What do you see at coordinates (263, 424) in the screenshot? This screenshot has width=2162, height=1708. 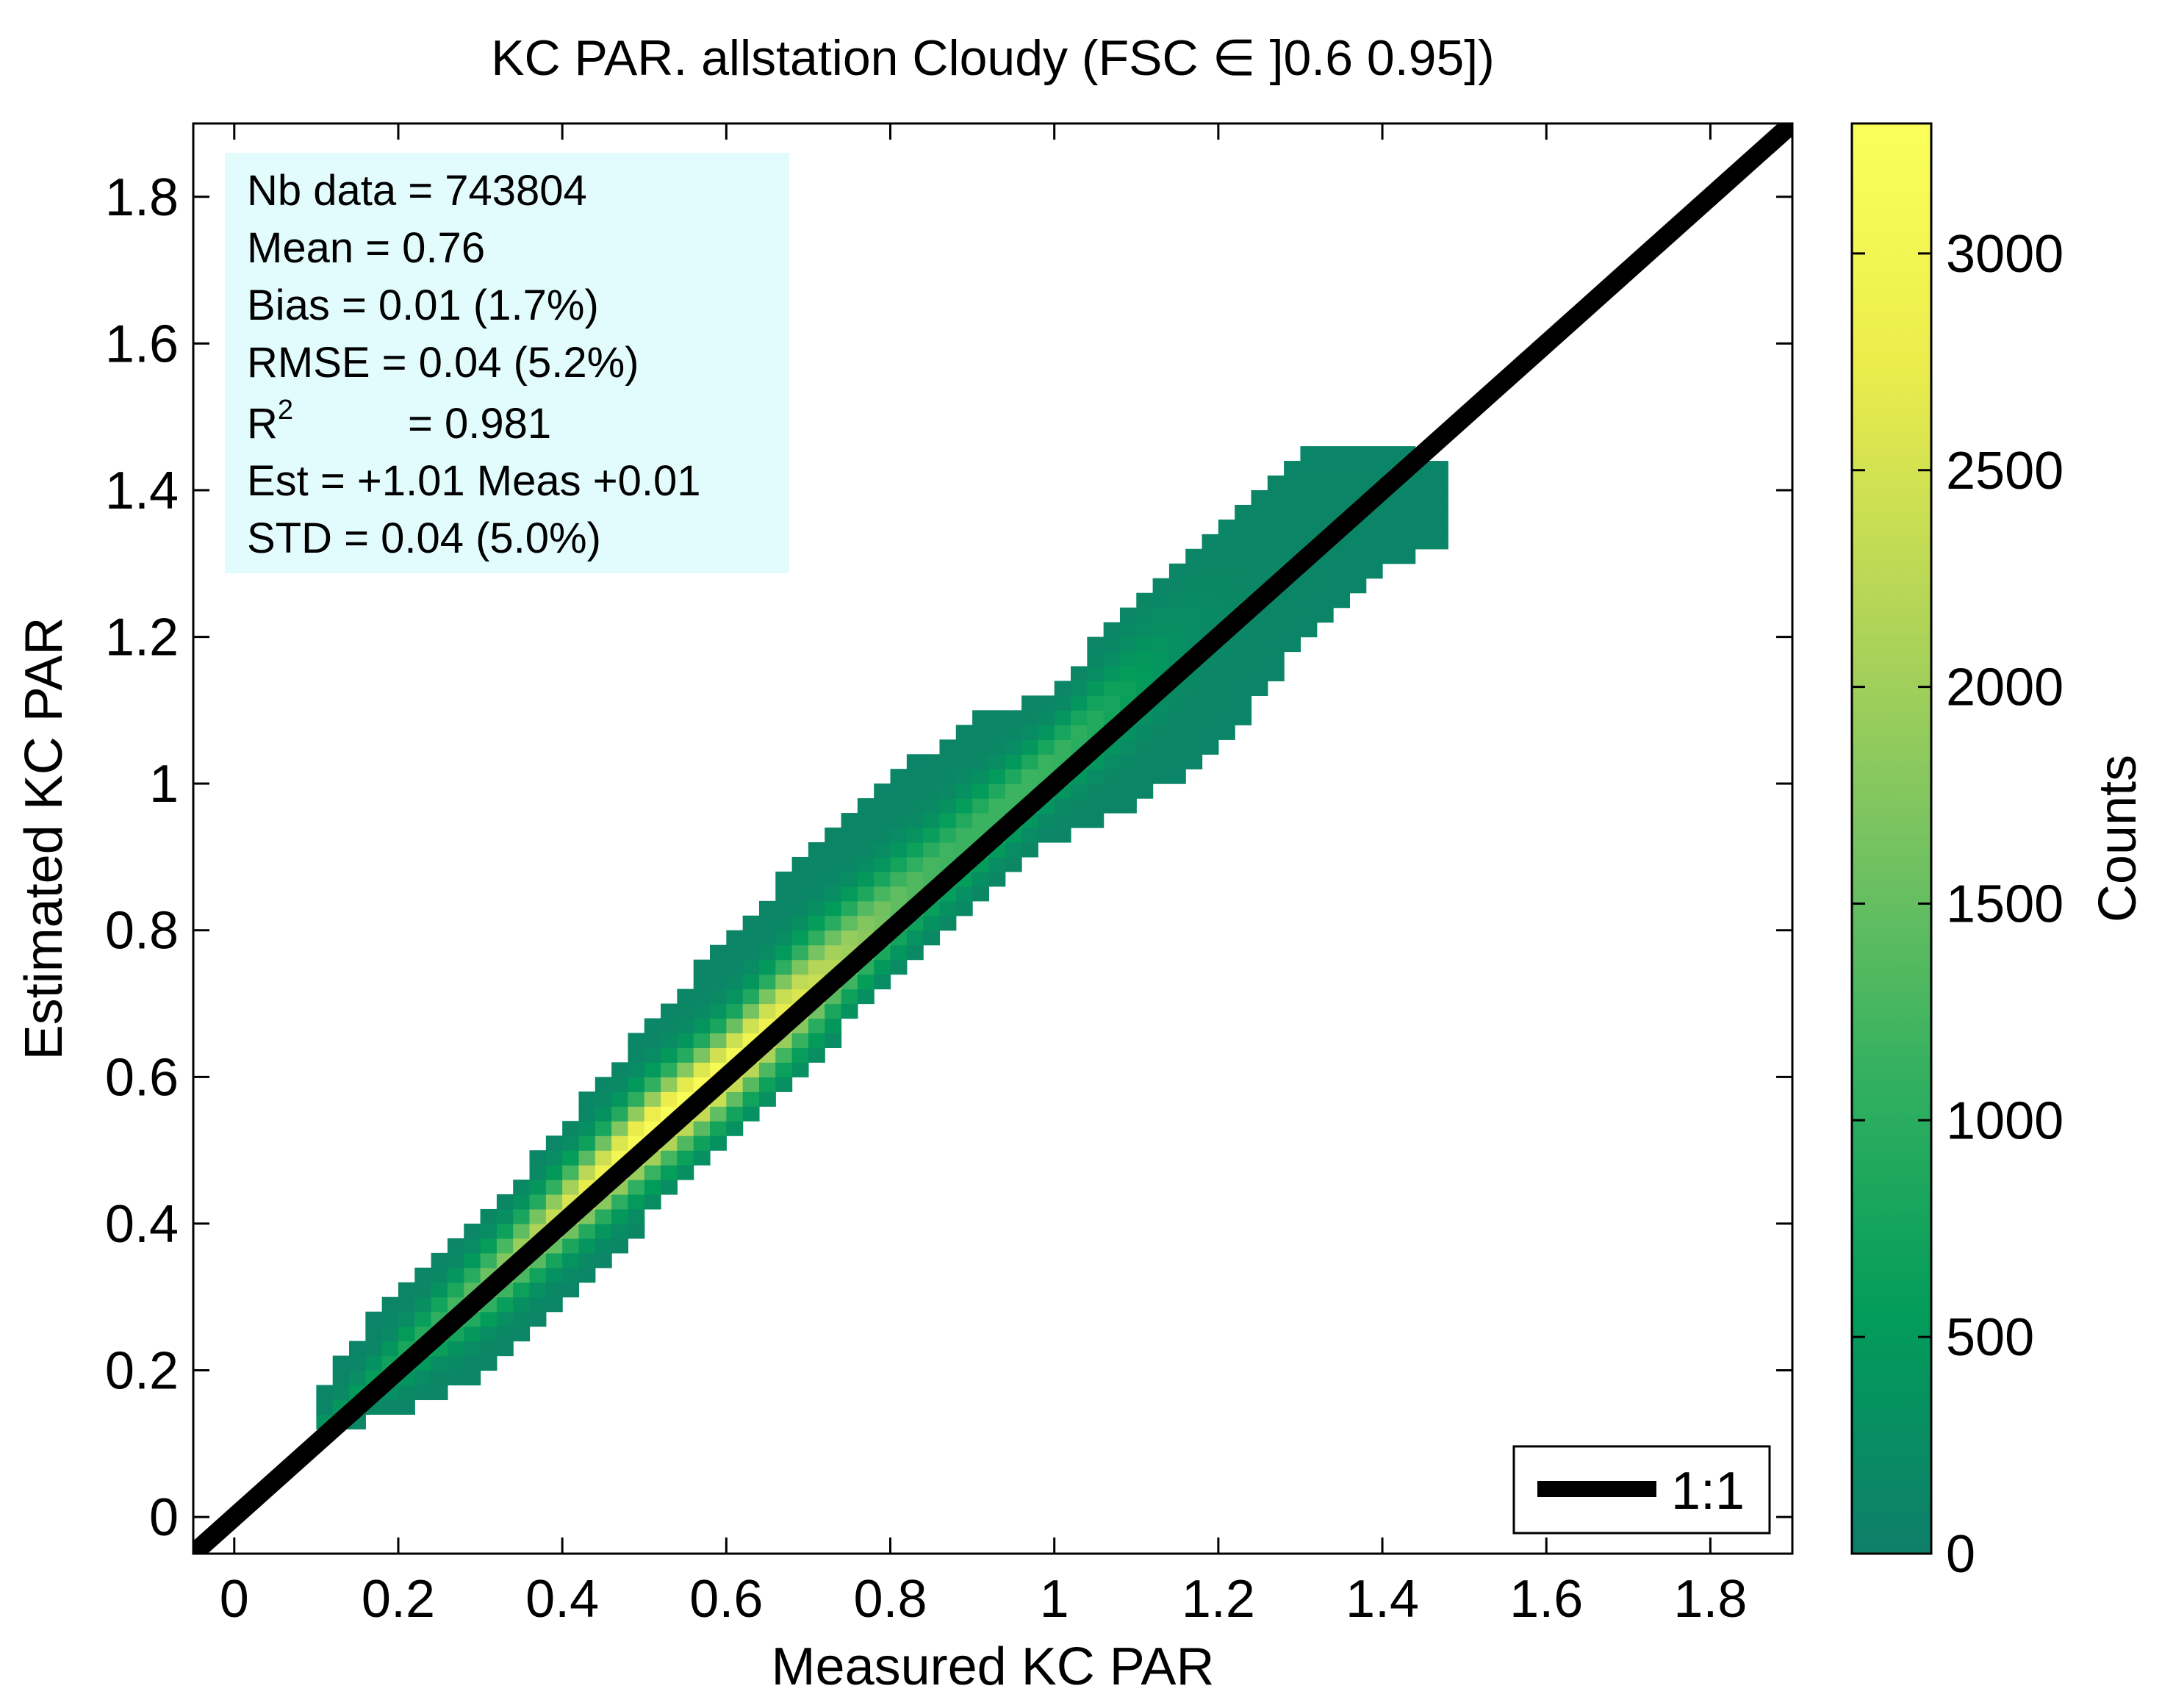 I see `stat-r2-symbol: R` at bounding box center [263, 424].